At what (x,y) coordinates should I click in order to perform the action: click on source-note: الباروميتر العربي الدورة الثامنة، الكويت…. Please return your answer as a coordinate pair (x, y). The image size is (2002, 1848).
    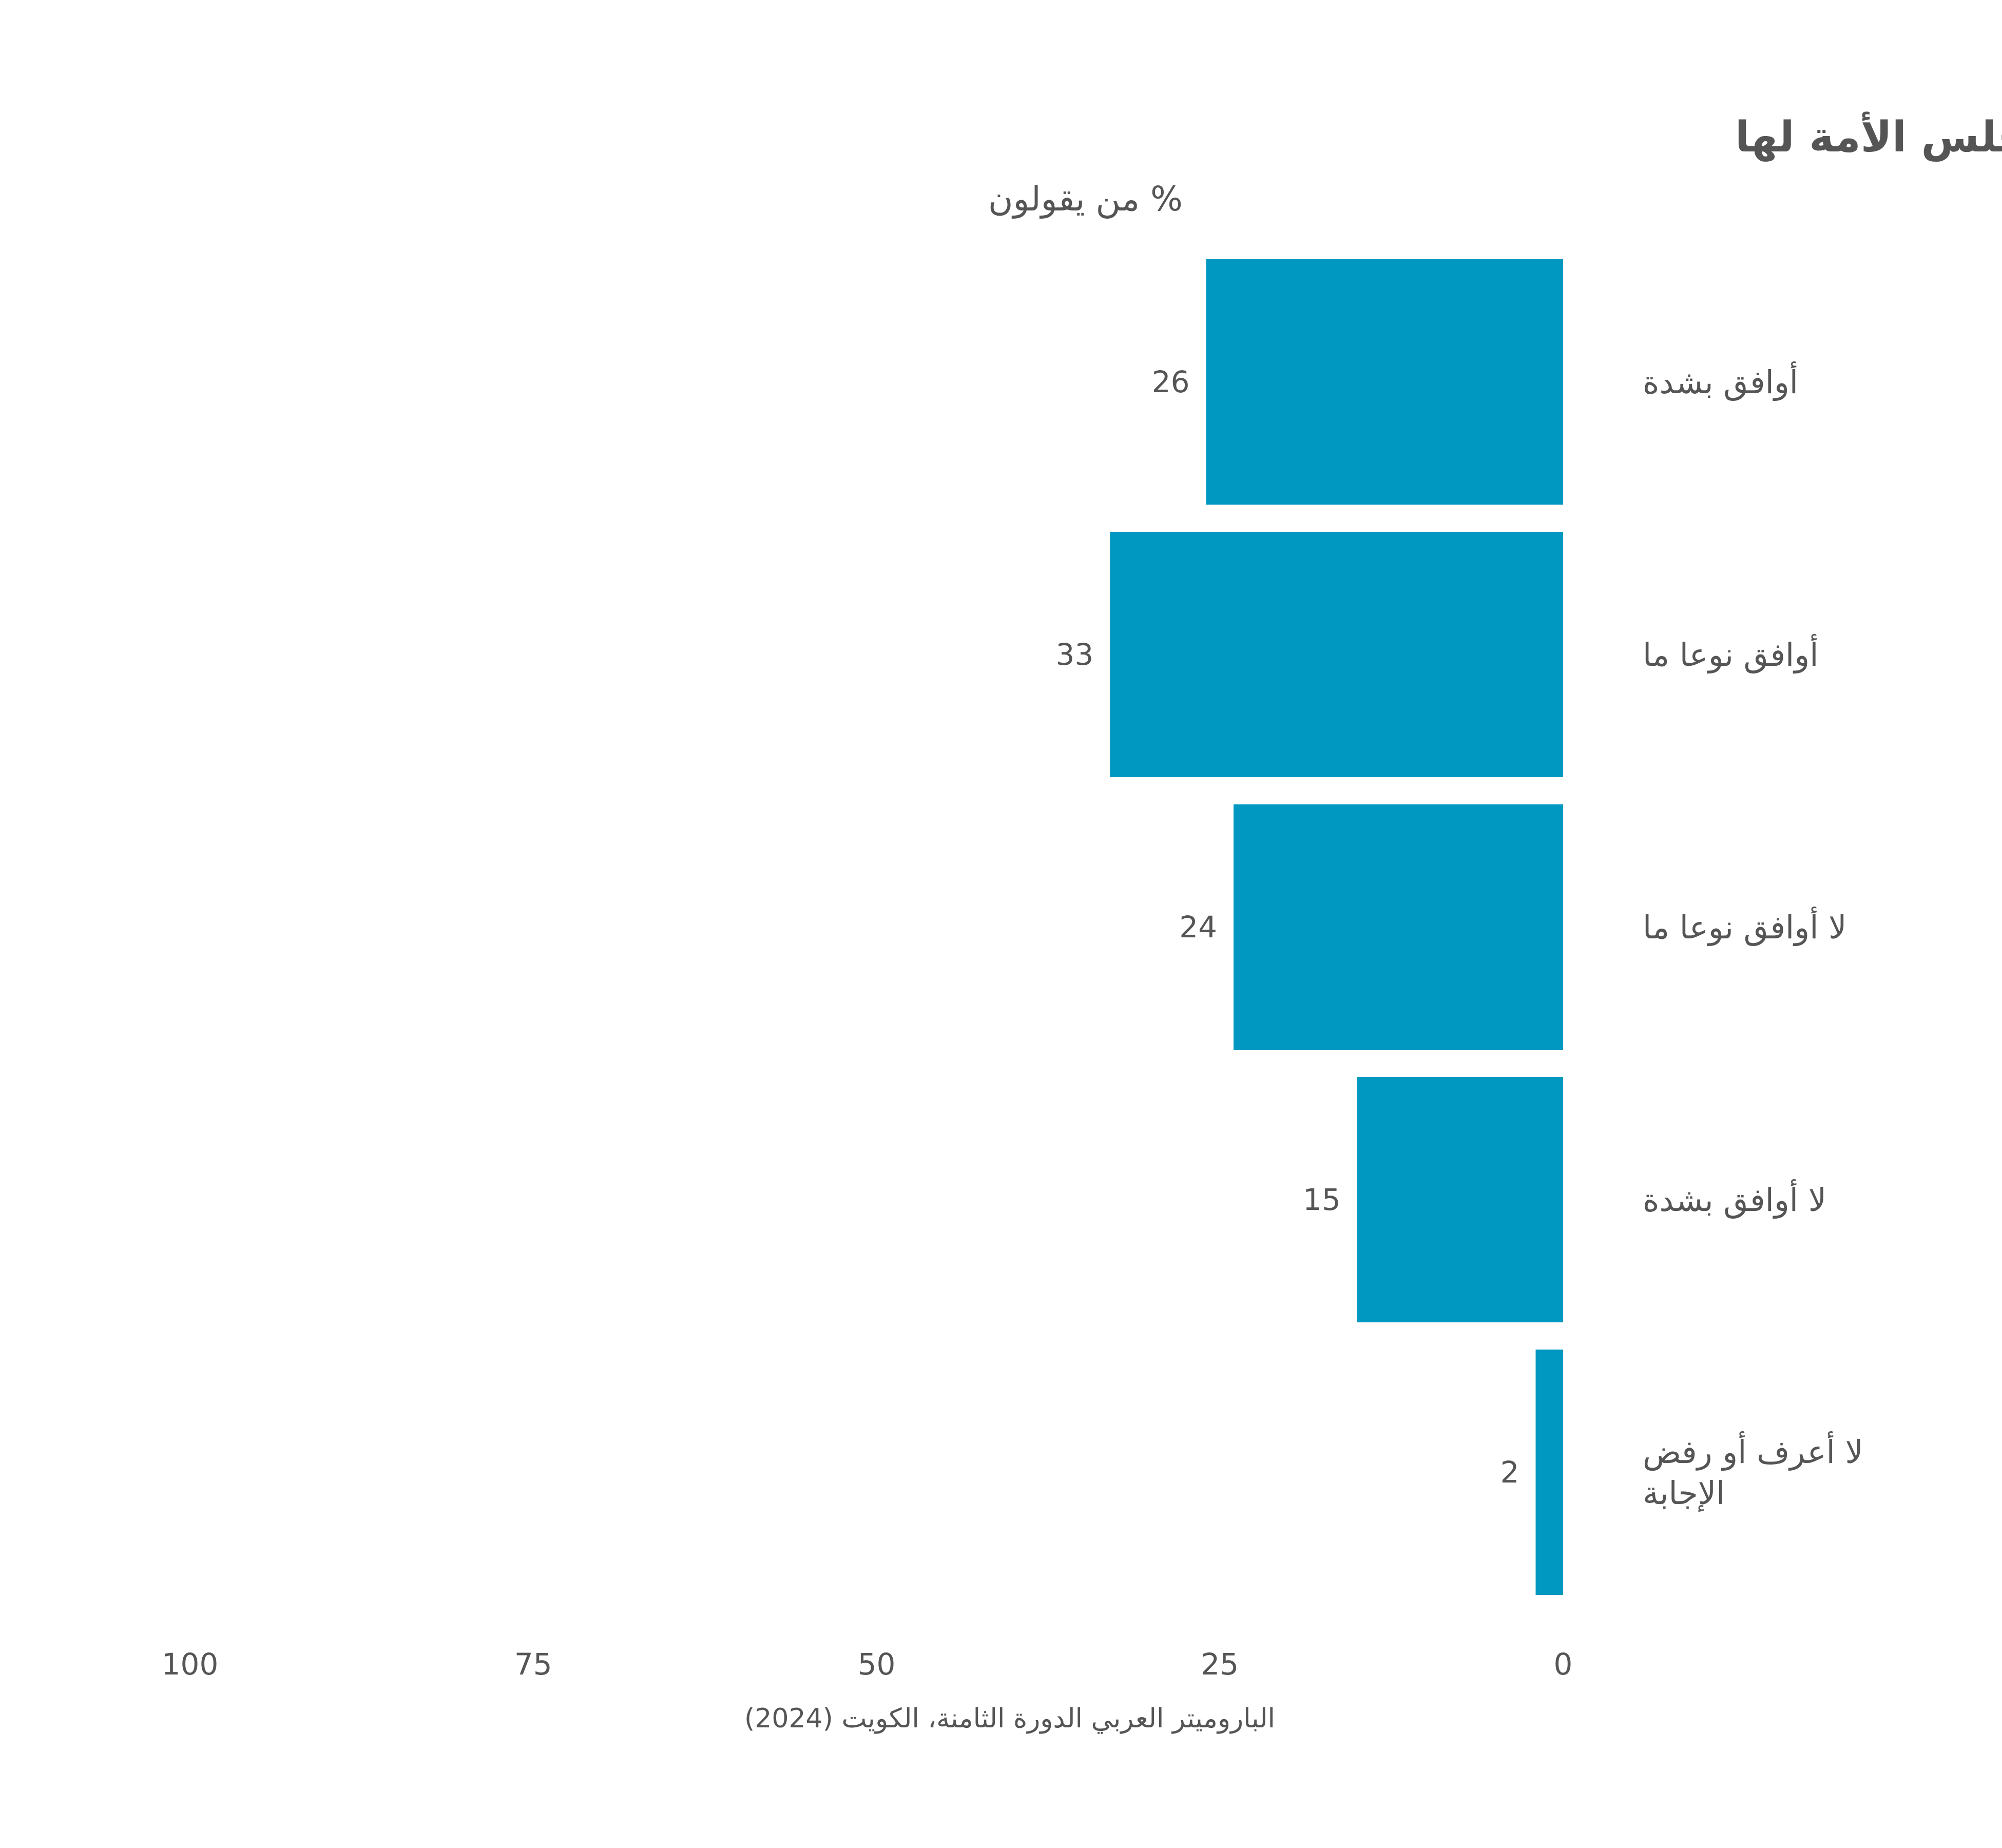
    Looking at the image, I should click on (1009, 1718).